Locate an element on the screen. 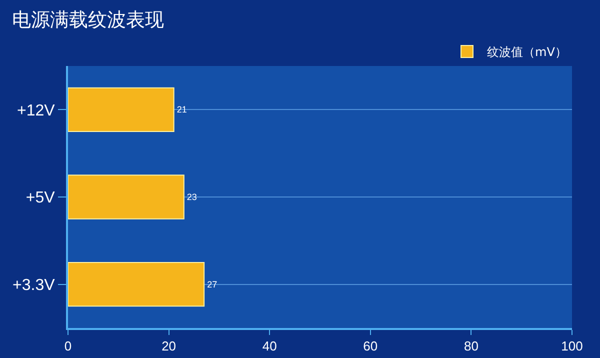 This screenshot has height=358, width=600. chart-title: 电源满载纹波表现 is located at coordinates (88, 19).